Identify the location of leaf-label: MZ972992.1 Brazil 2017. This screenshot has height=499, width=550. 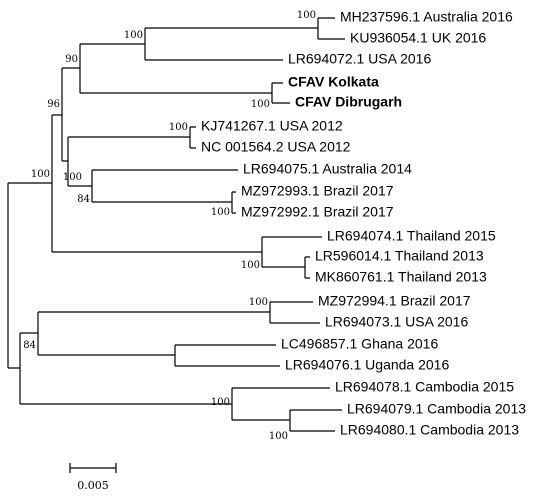
(317, 212).